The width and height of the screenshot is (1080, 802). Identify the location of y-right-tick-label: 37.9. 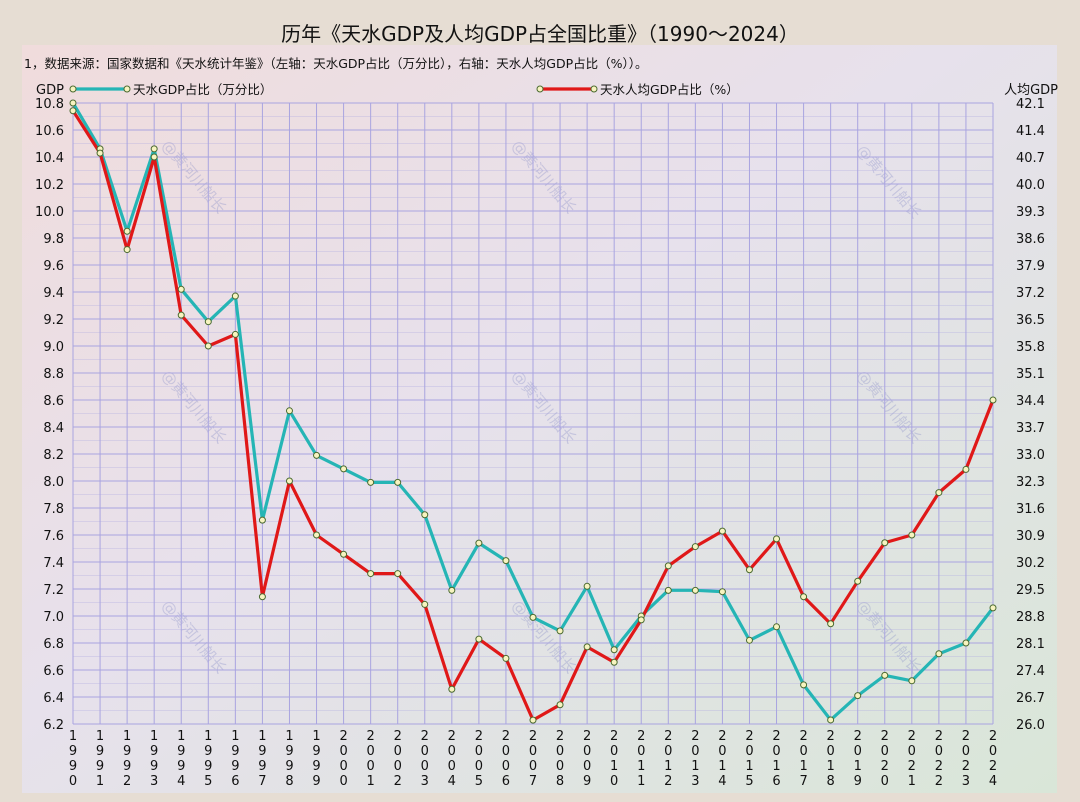
(1030, 266).